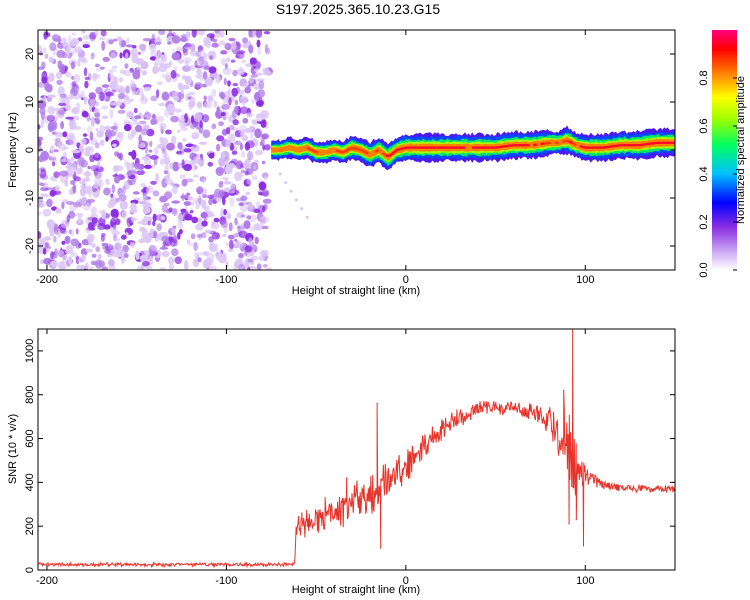  What do you see at coordinates (704, 173) in the screenshot?
I see `colorbar-tick-label: 0.4` at bounding box center [704, 173].